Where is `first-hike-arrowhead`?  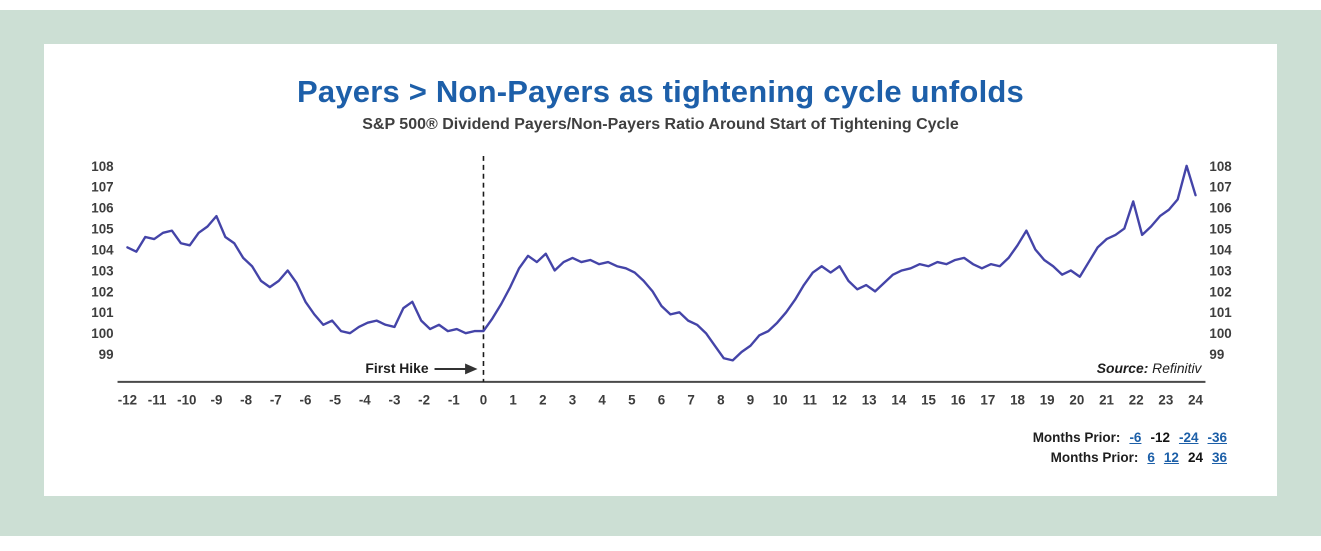
first-hike-arrowhead is located at coordinates (471, 369).